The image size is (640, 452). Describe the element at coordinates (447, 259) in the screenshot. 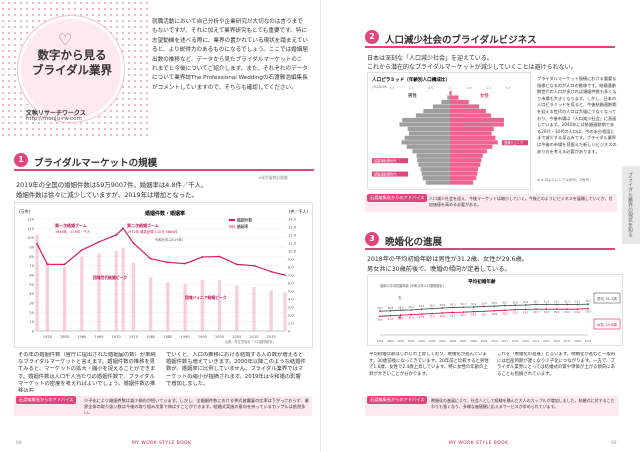

I see `section-3-lead-1: 2018年の平均初婚年齢は男性が31.2歳、女性が29.6歳。` at that location.